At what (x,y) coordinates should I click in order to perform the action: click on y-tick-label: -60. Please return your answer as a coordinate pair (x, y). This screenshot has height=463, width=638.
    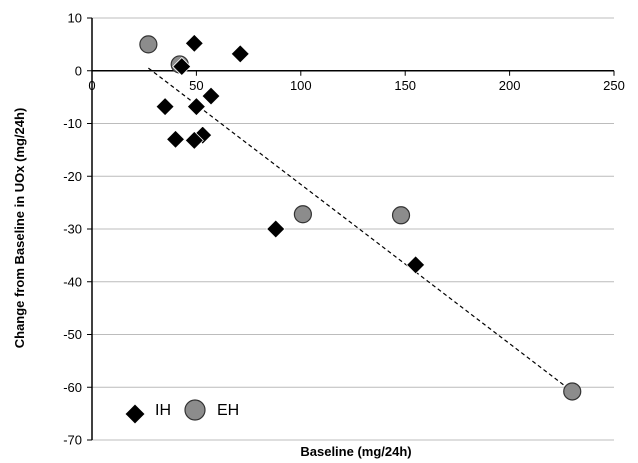
    Looking at the image, I should click on (72, 387).